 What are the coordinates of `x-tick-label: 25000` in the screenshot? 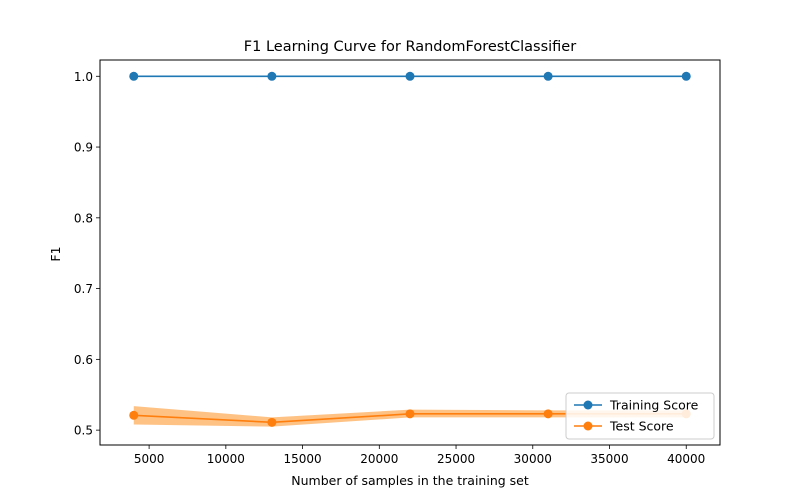 It's located at (456, 459).